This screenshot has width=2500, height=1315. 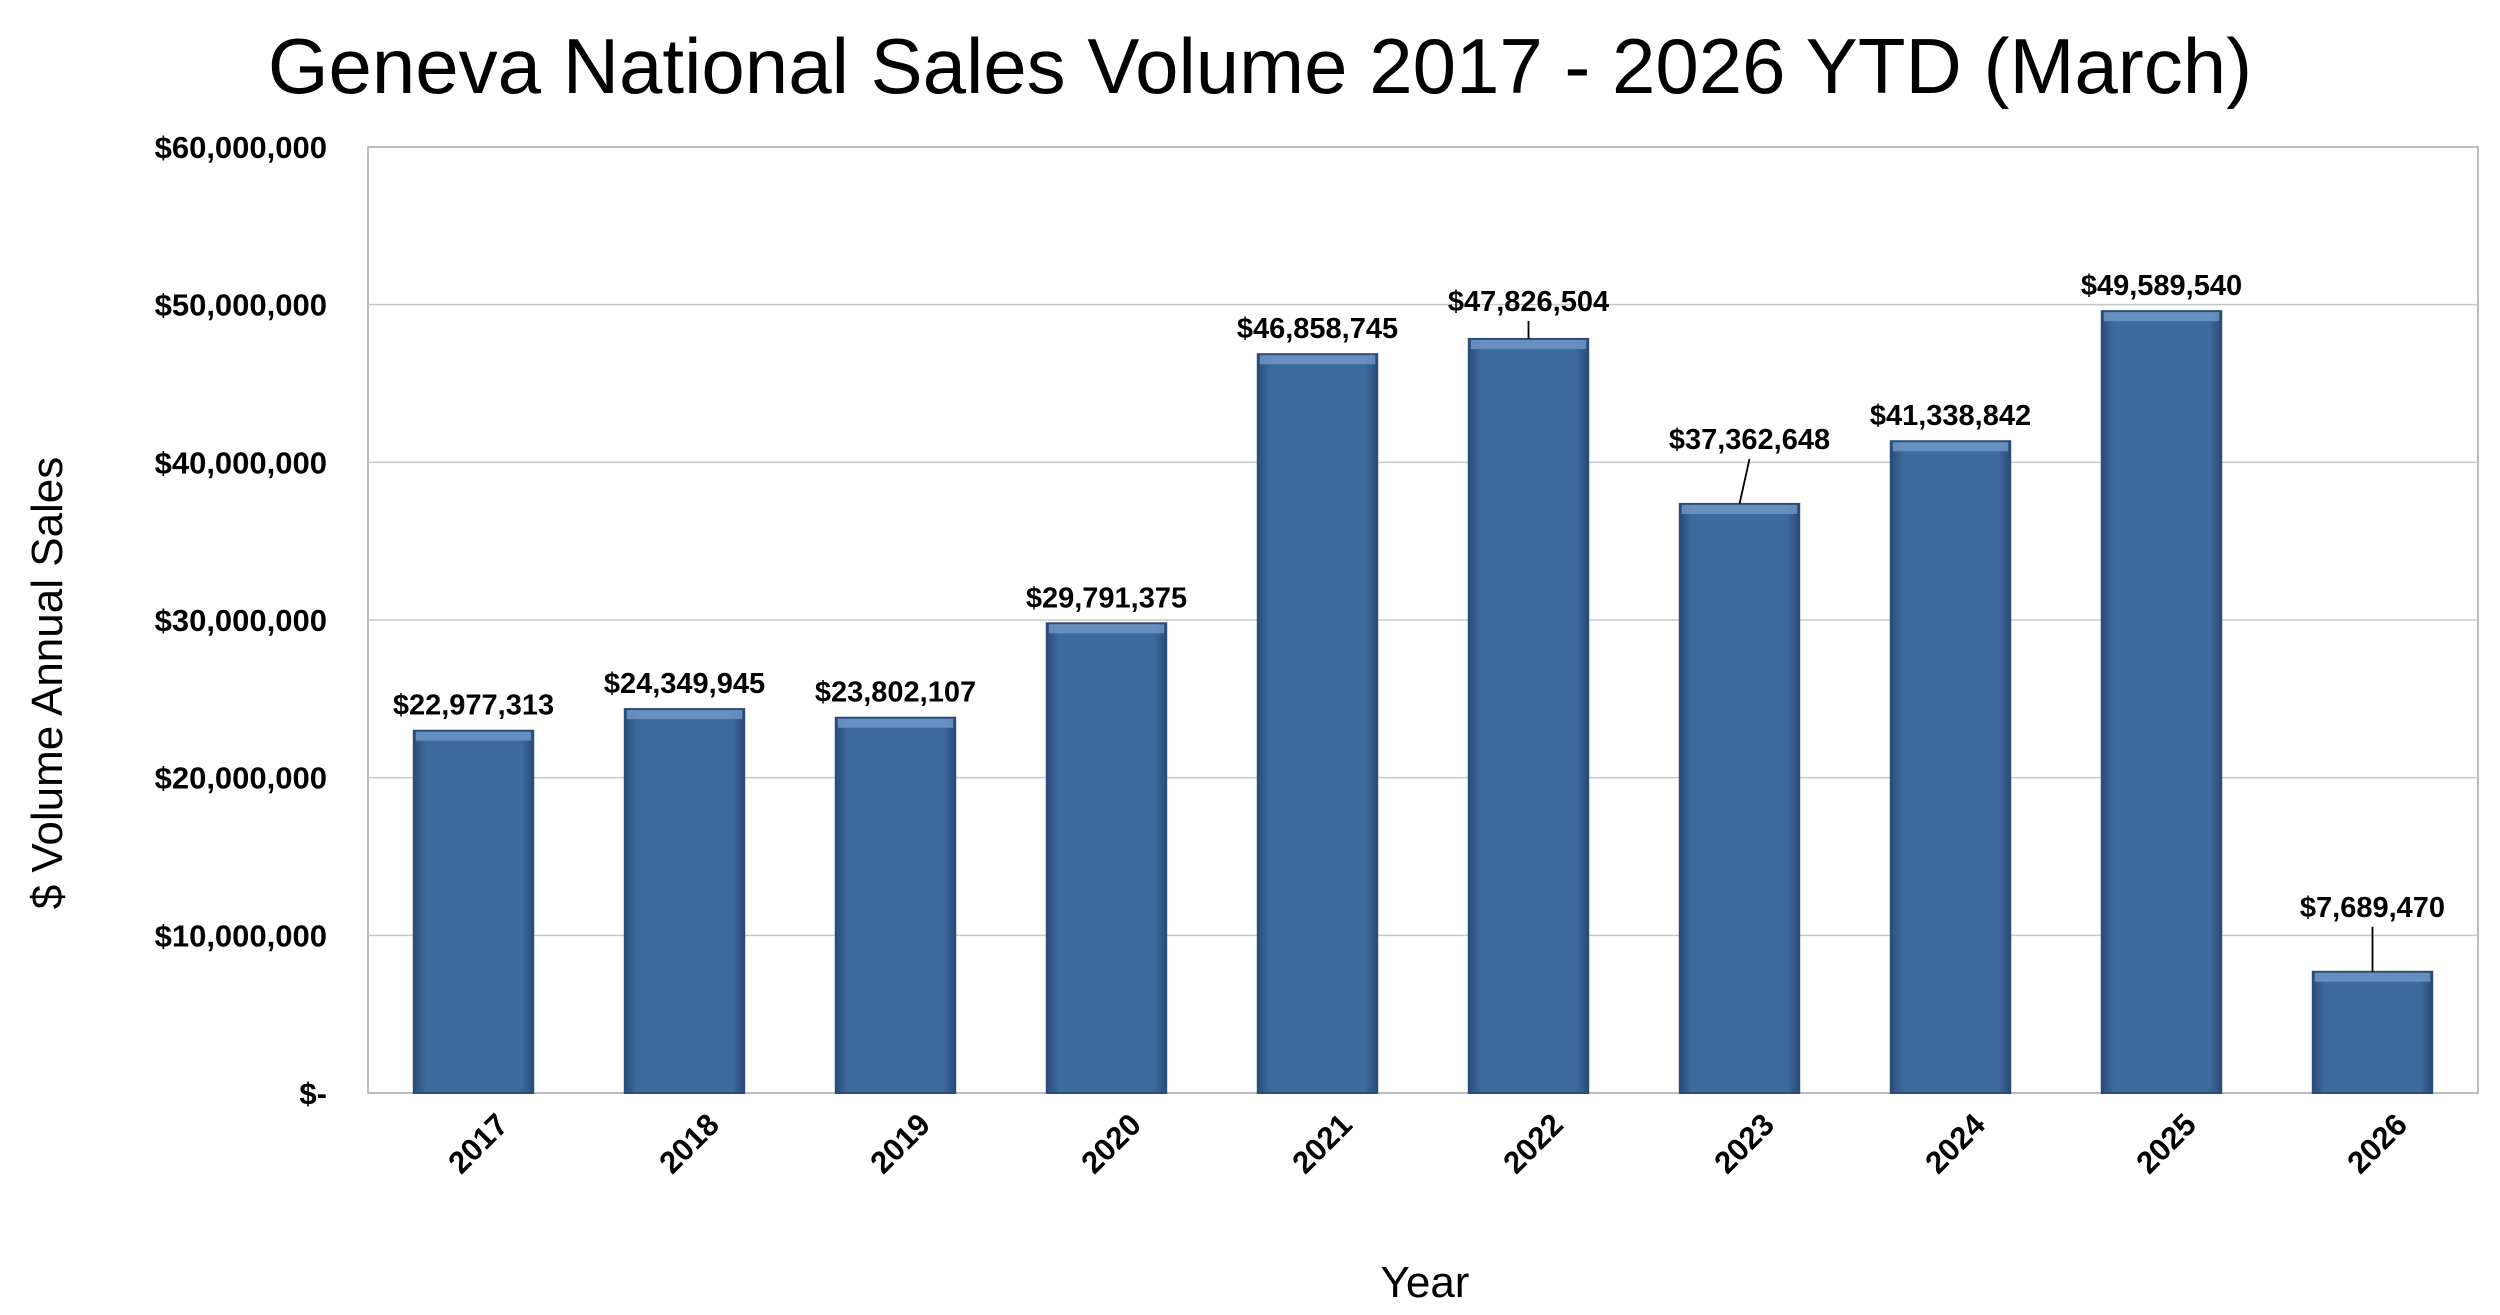 I want to click on bar-2018, so click(x=684, y=901).